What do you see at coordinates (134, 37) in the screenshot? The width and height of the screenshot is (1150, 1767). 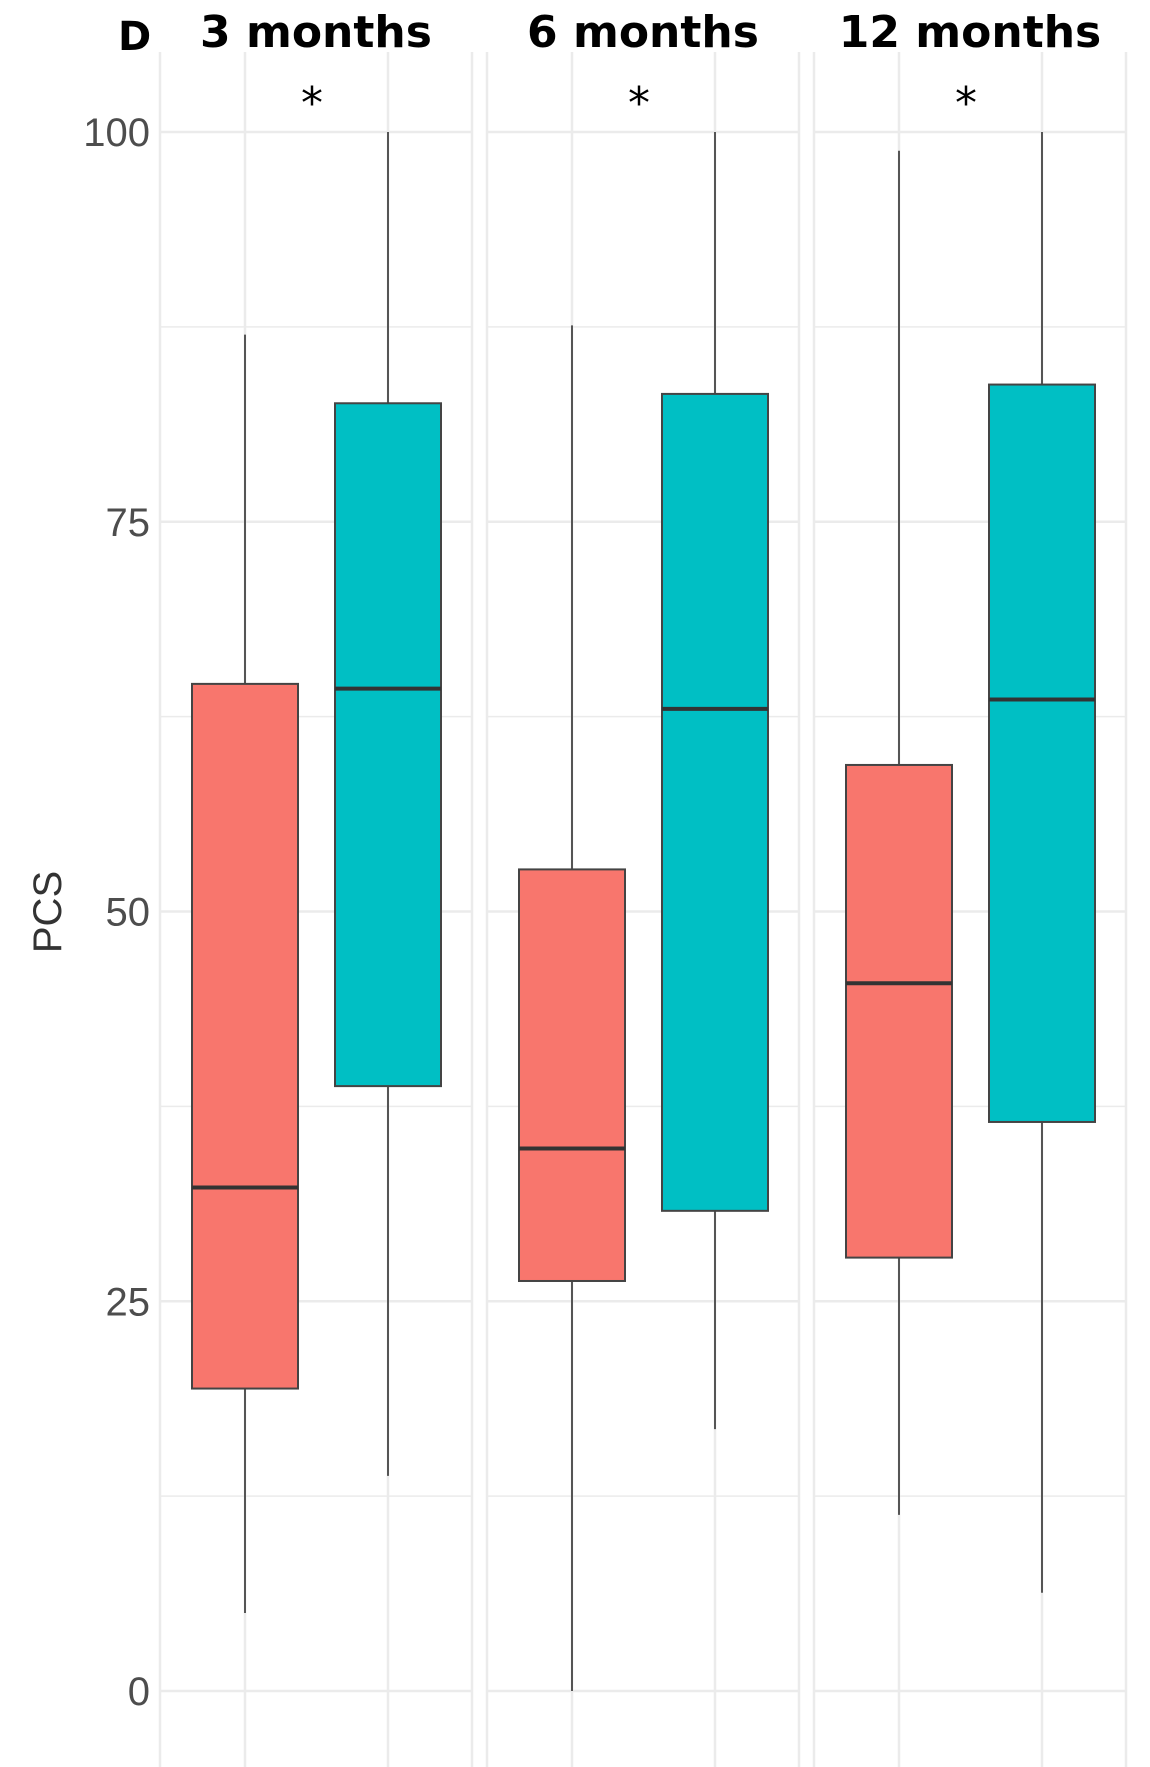 I see `panel-letter: D` at bounding box center [134, 37].